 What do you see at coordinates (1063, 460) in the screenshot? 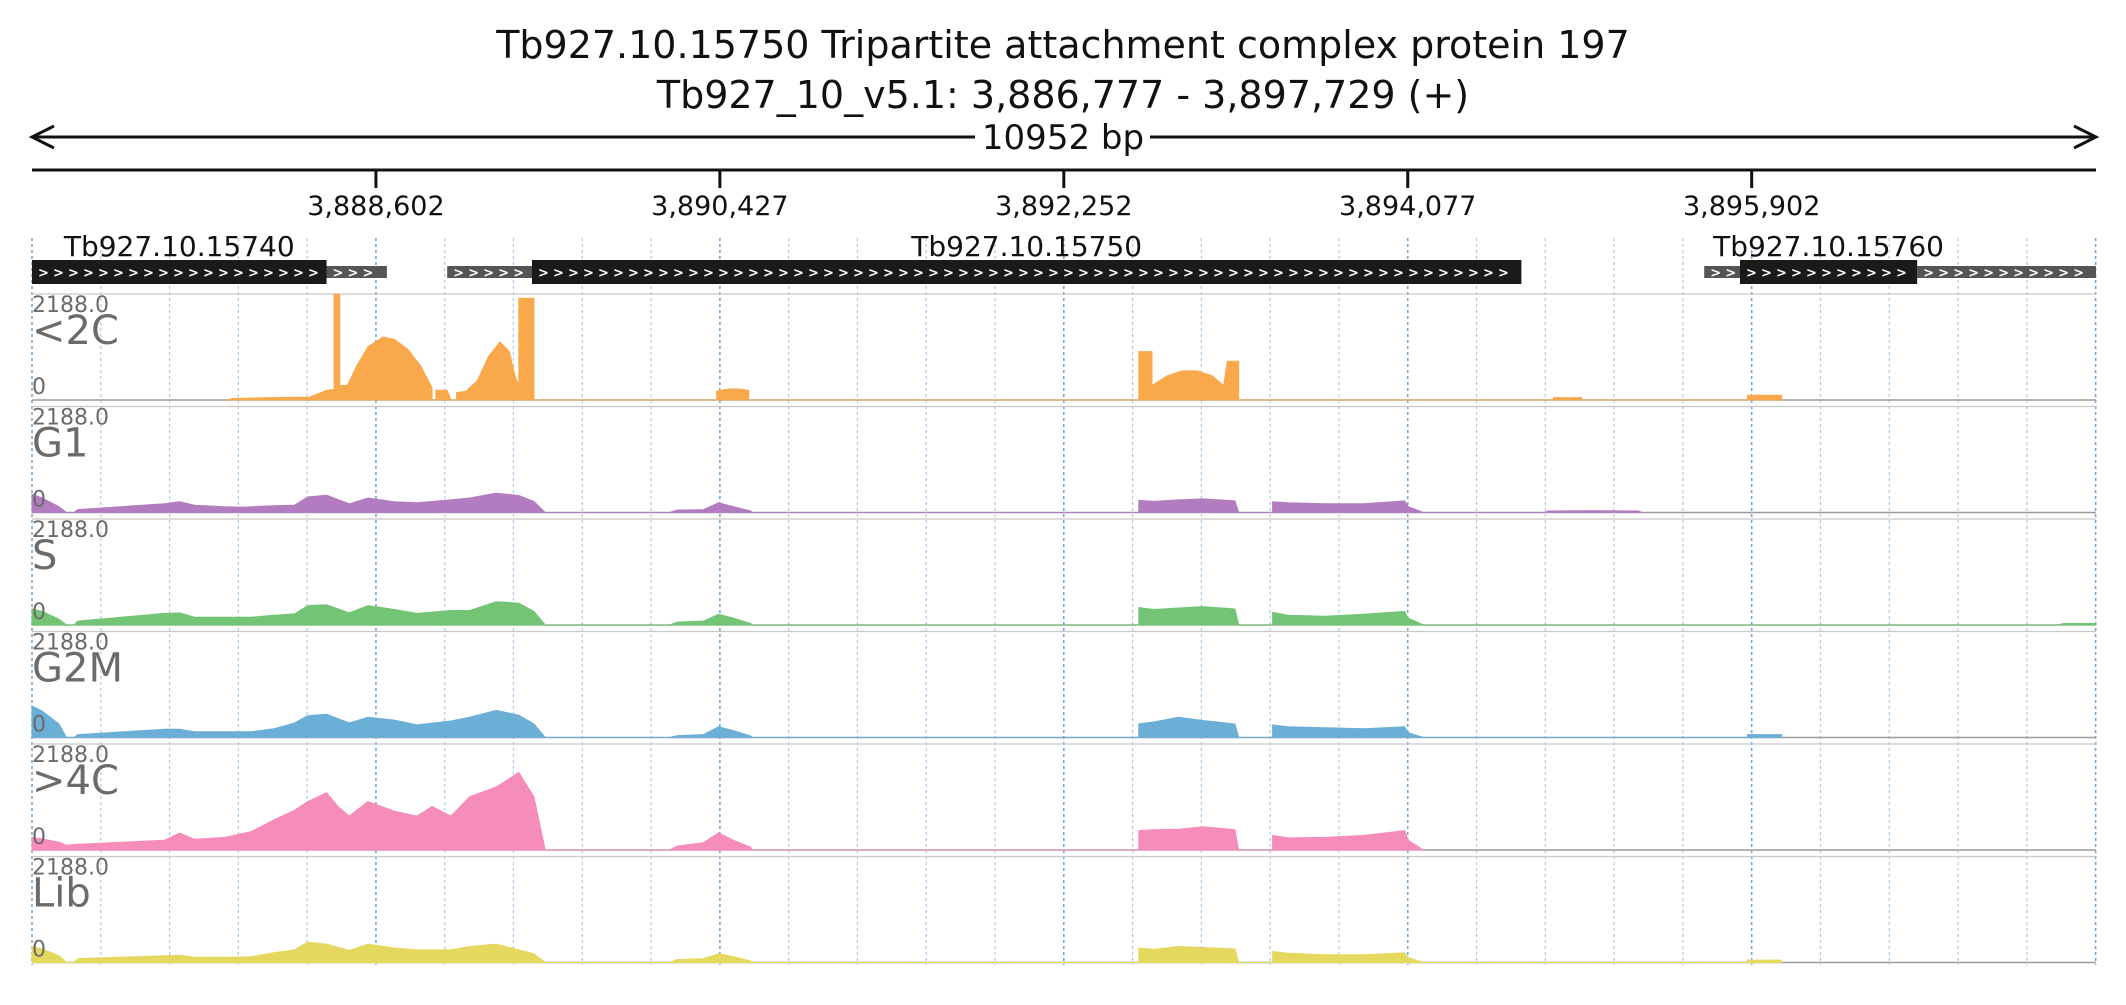
I see `track-1: 2188.0G1 0` at bounding box center [1063, 460].